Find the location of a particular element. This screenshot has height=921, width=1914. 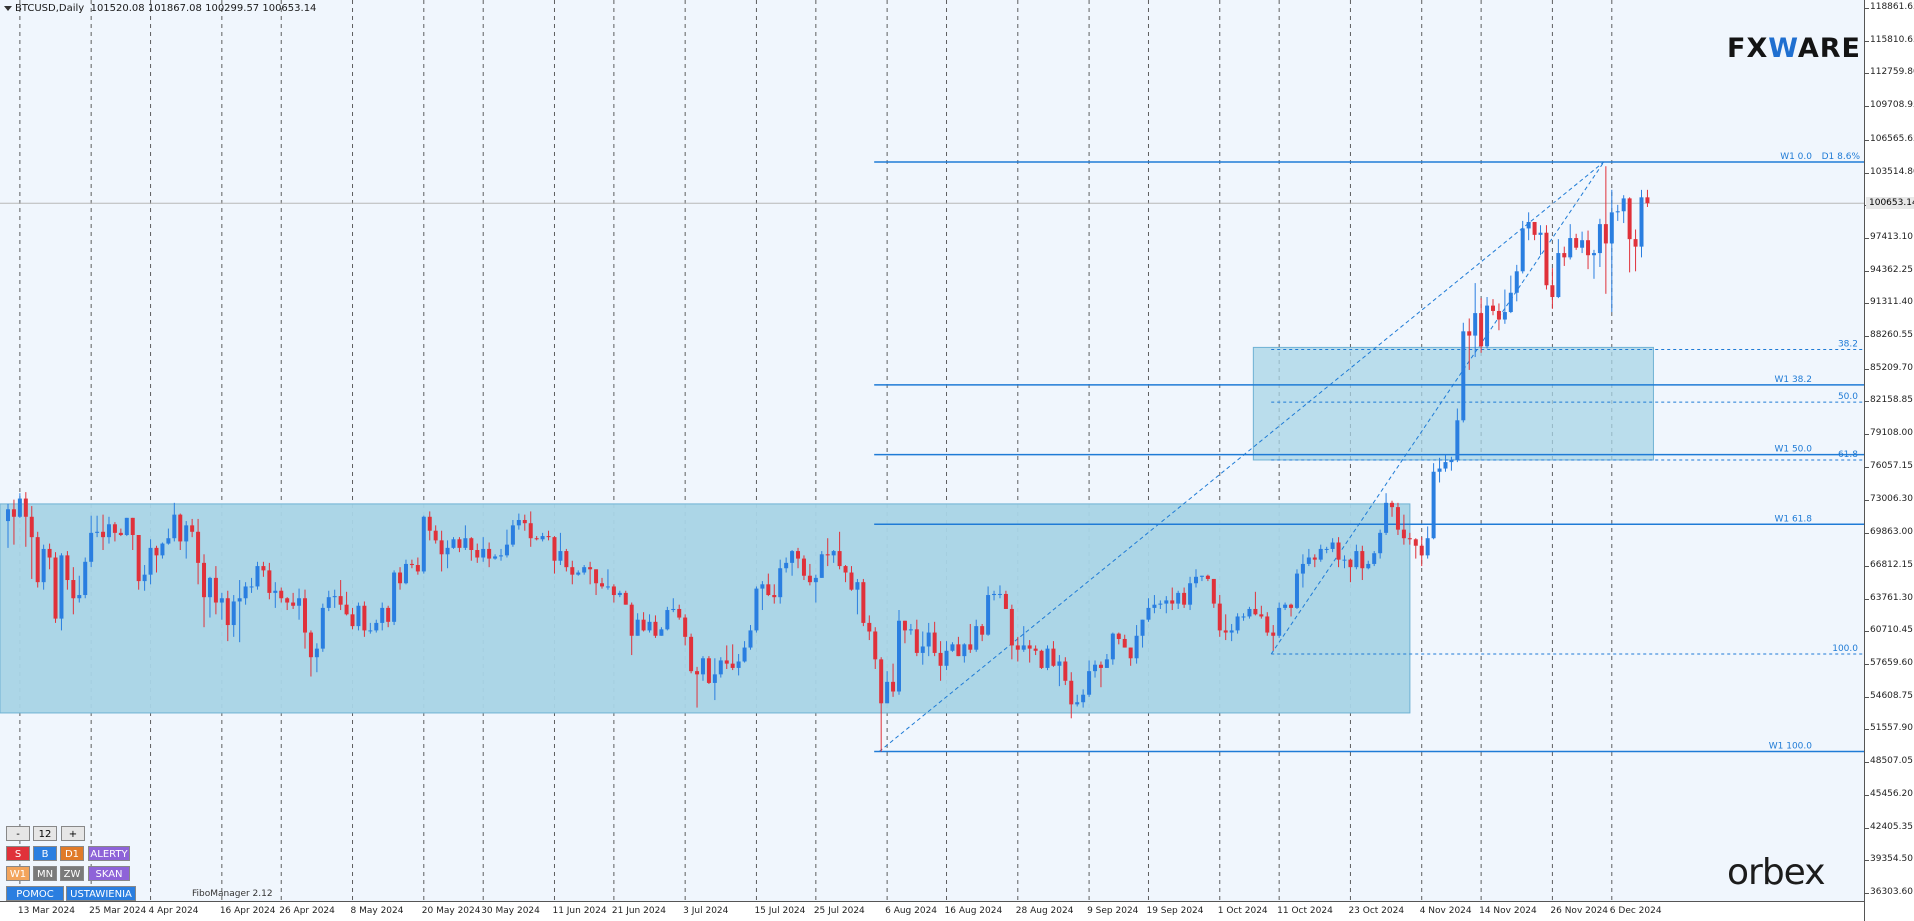

panel-button-zw: ZW is located at coordinates (72, 873).